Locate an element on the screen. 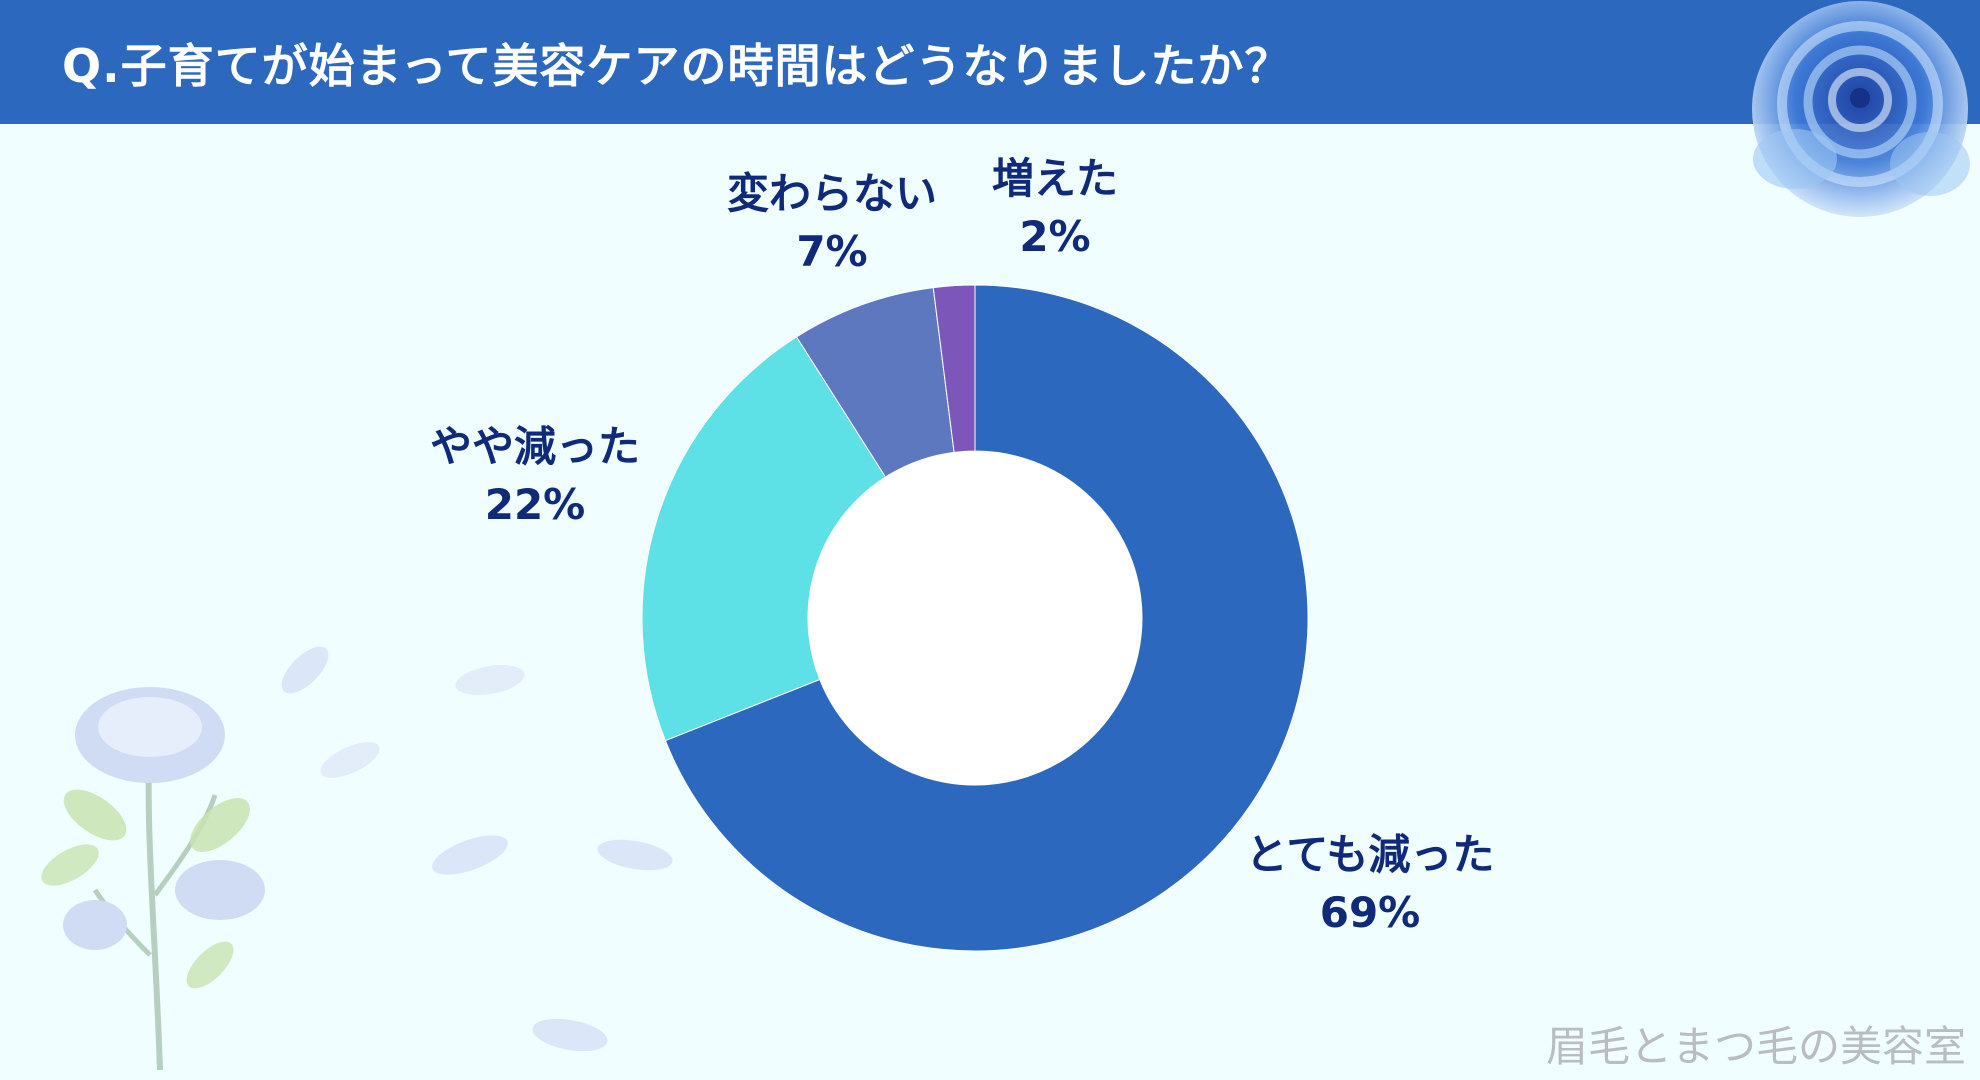 This screenshot has width=1980, height=1080. page-title: Q.子育てが始まって美容ケアの時間はどうなりましたか？ is located at coordinates (677, 66).